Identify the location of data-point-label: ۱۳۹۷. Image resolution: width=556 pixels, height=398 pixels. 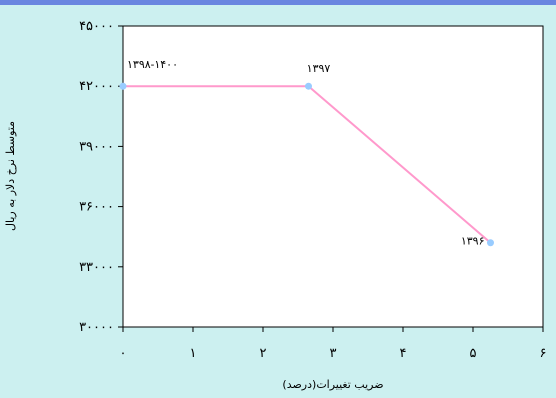
(319, 68).